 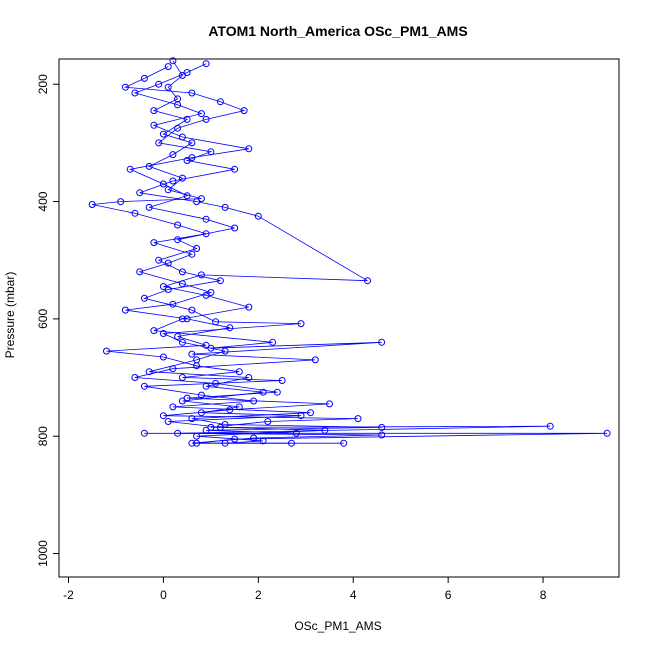 I want to click on x-axis-label: OSc_PM1_AMS, so click(x=337, y=626).